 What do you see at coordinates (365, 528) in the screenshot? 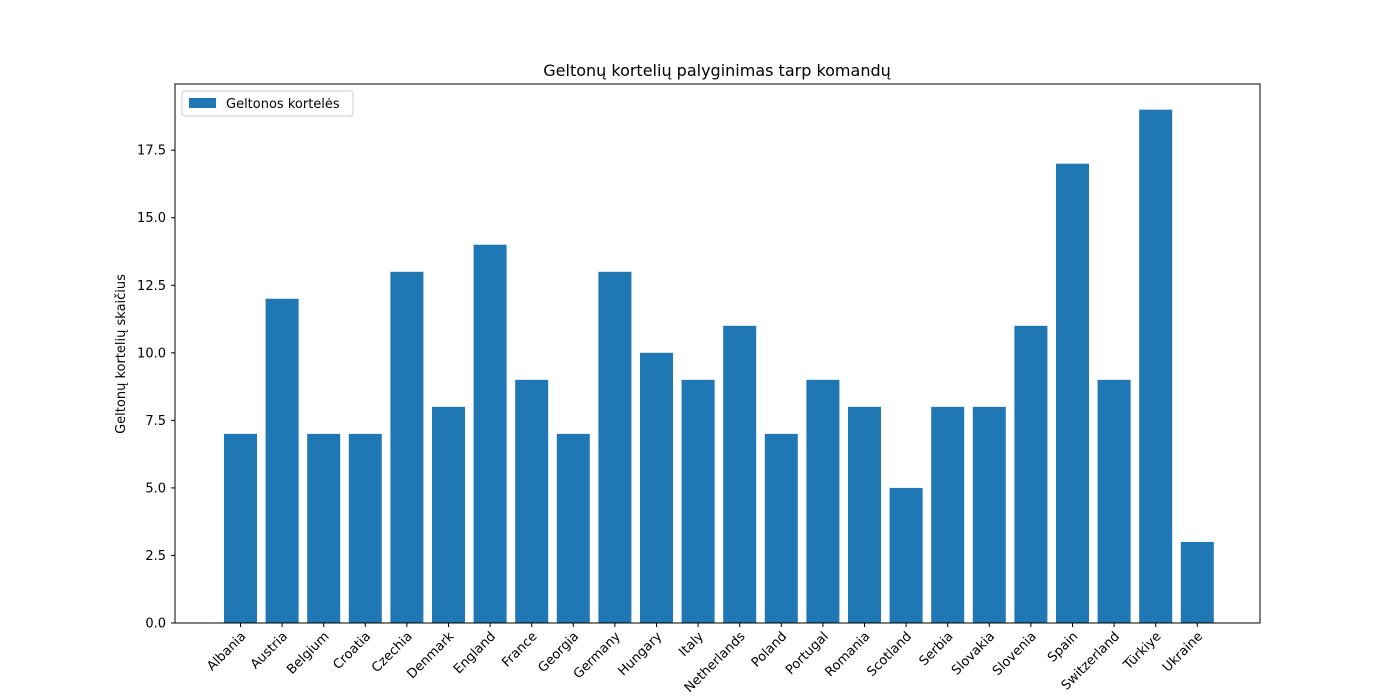
I see `bar-croatia` at bounding box center [365, 528].